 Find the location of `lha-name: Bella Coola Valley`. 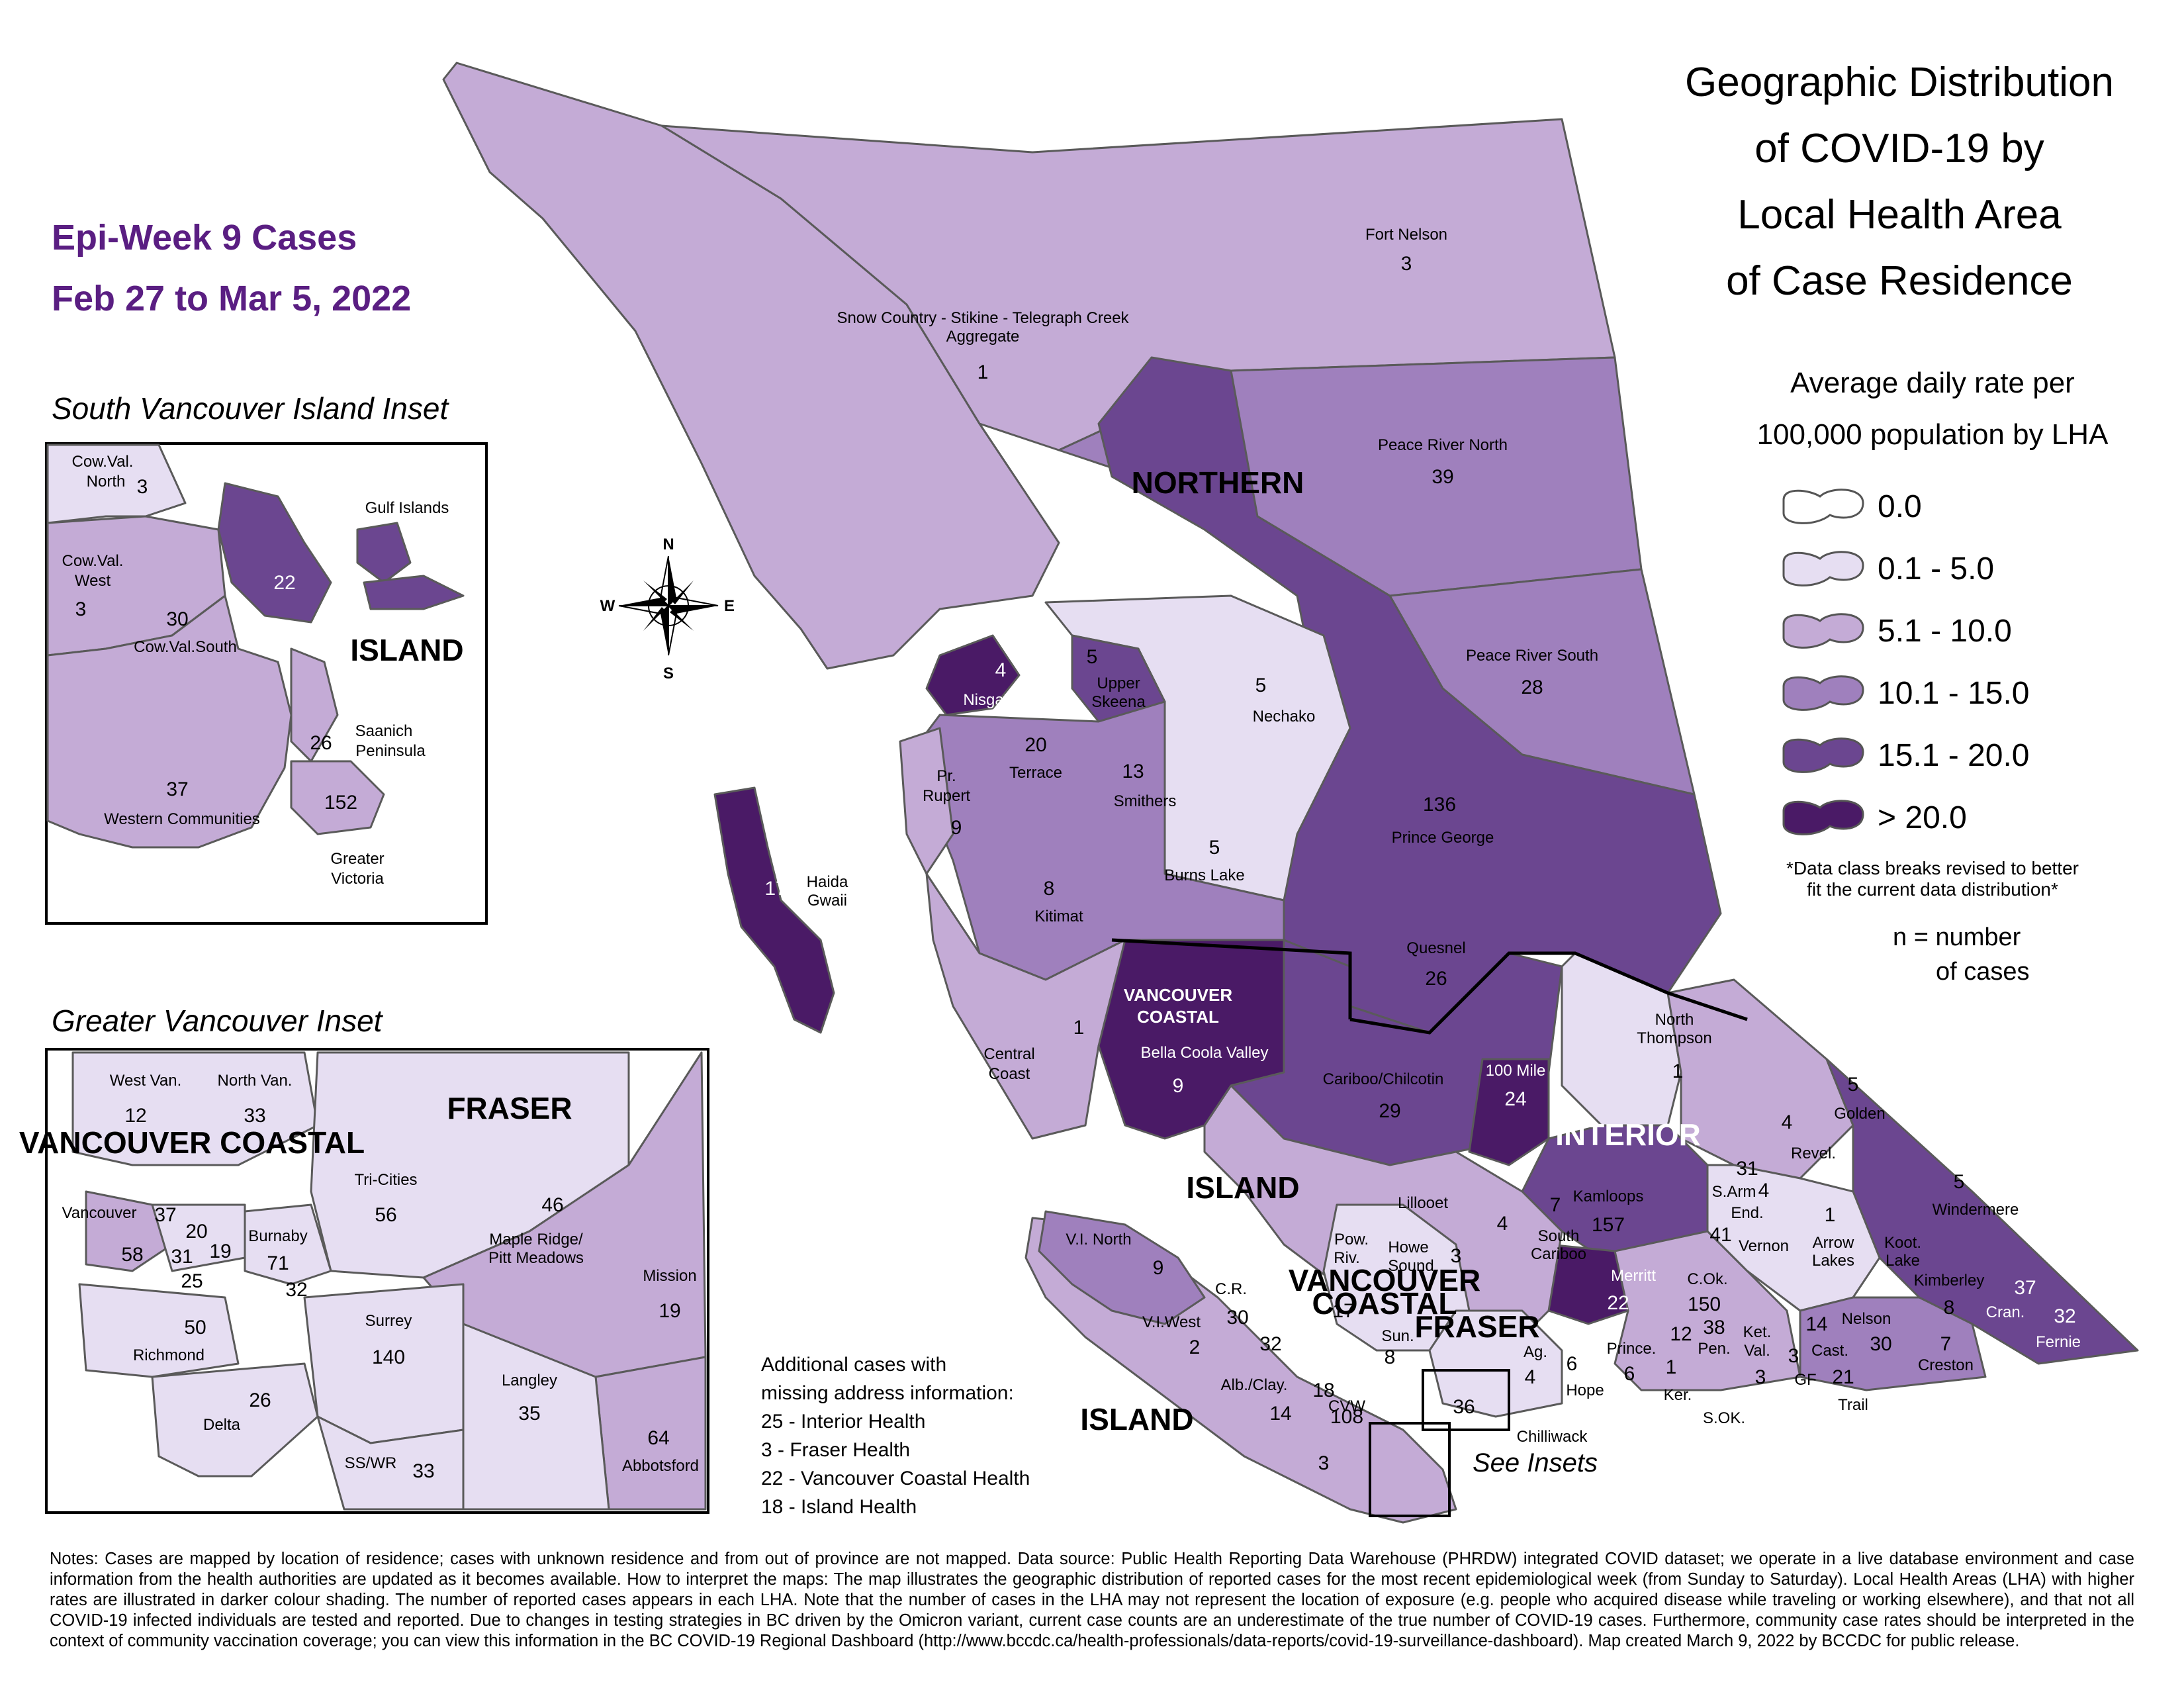

lha-name: Bella Coola Valley is located at coordinates (1205, 1053).